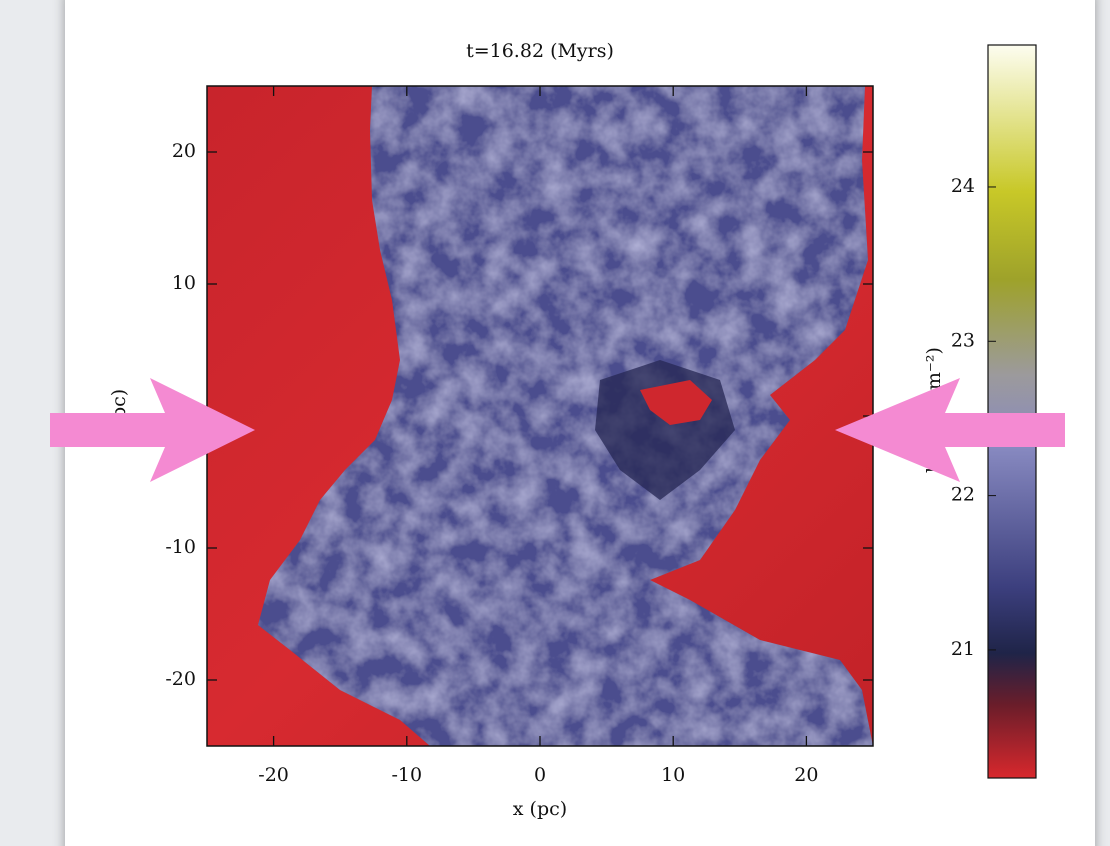 This screenshot has width=1110, height=846. I want to click on x-tick-label: 20, so click(806, 775).